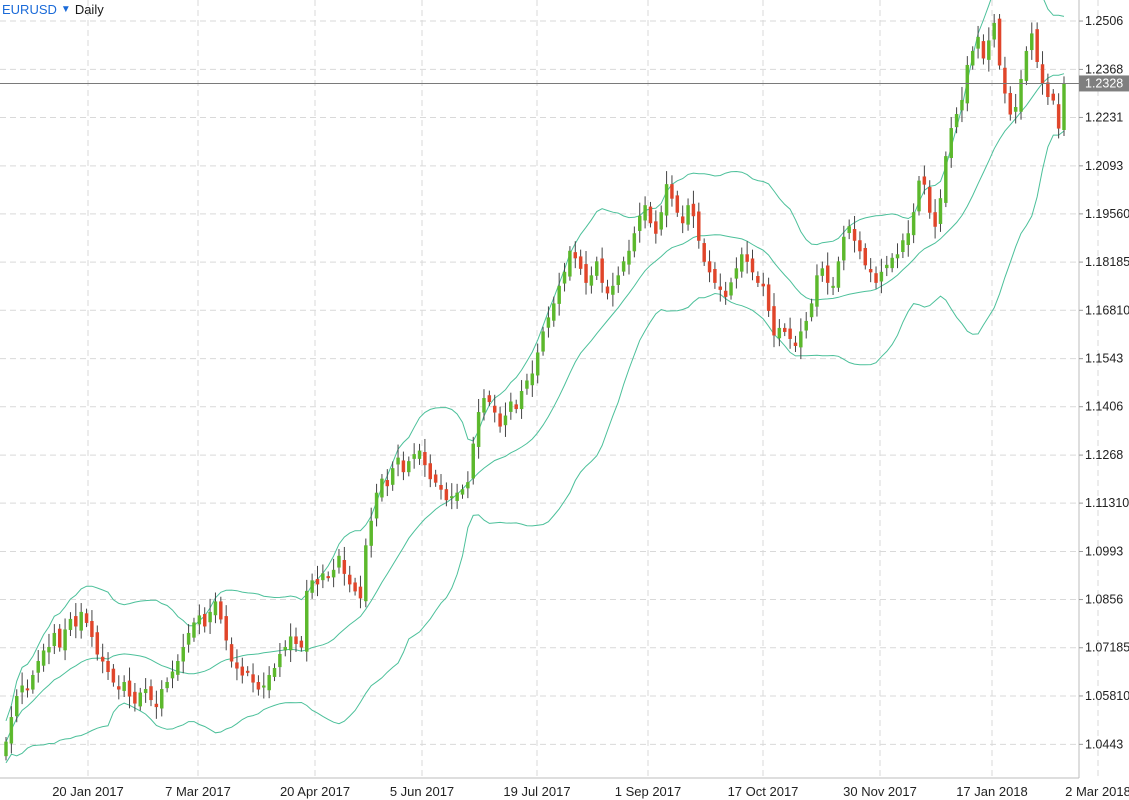  I want to click on time-tick-label: 7 Mar 2017, so click(198, 791).